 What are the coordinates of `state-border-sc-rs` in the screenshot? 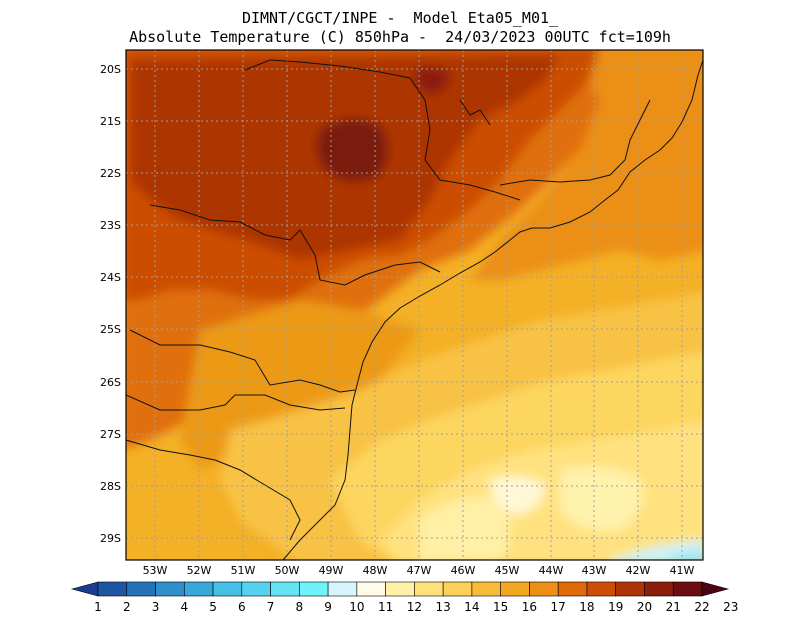 It's located at (236, 402).